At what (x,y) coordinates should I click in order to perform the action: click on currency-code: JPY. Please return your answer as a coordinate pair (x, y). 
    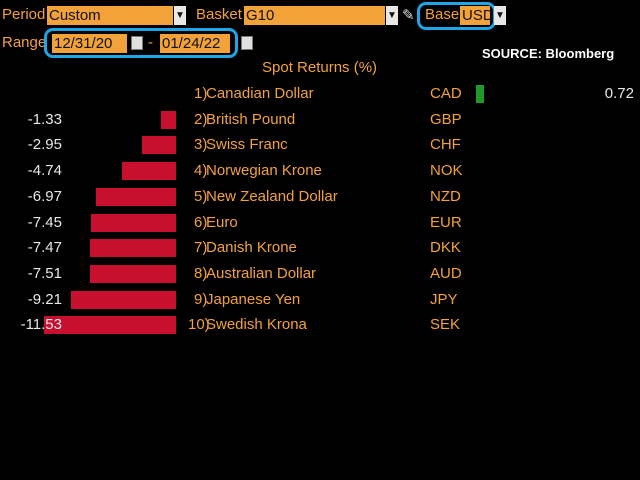
    Looking at the image, I should click on (444, 299).